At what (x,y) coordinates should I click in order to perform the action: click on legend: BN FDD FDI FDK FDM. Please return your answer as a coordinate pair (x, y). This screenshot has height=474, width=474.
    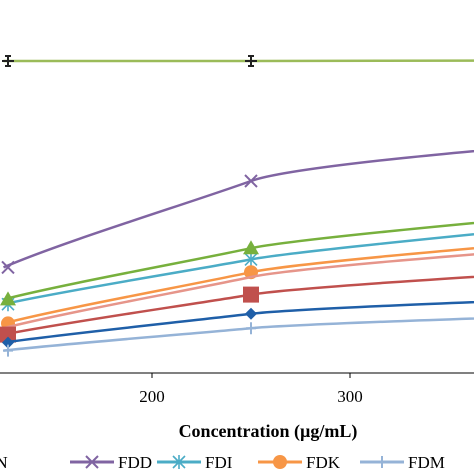
    Looking at the image, I should click on (222, 462).